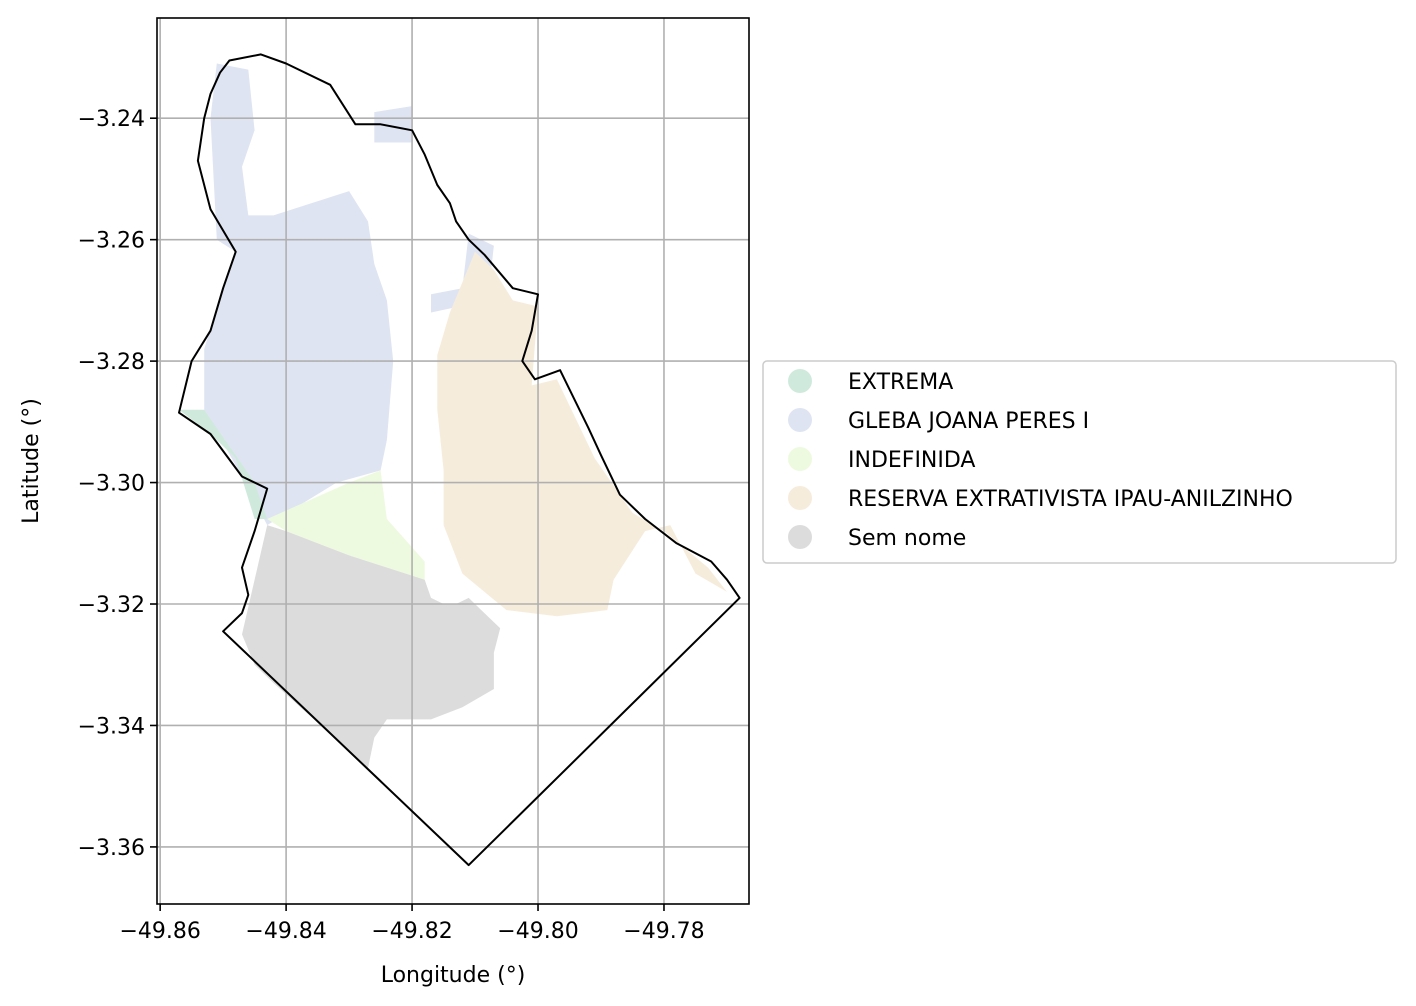 Image resolution: width=1416 pixels, height=1006 pixels. Describe the element at coordinates (537, 931) in the screenshot. I see `x-tick-label-3: −49.80` at that location.